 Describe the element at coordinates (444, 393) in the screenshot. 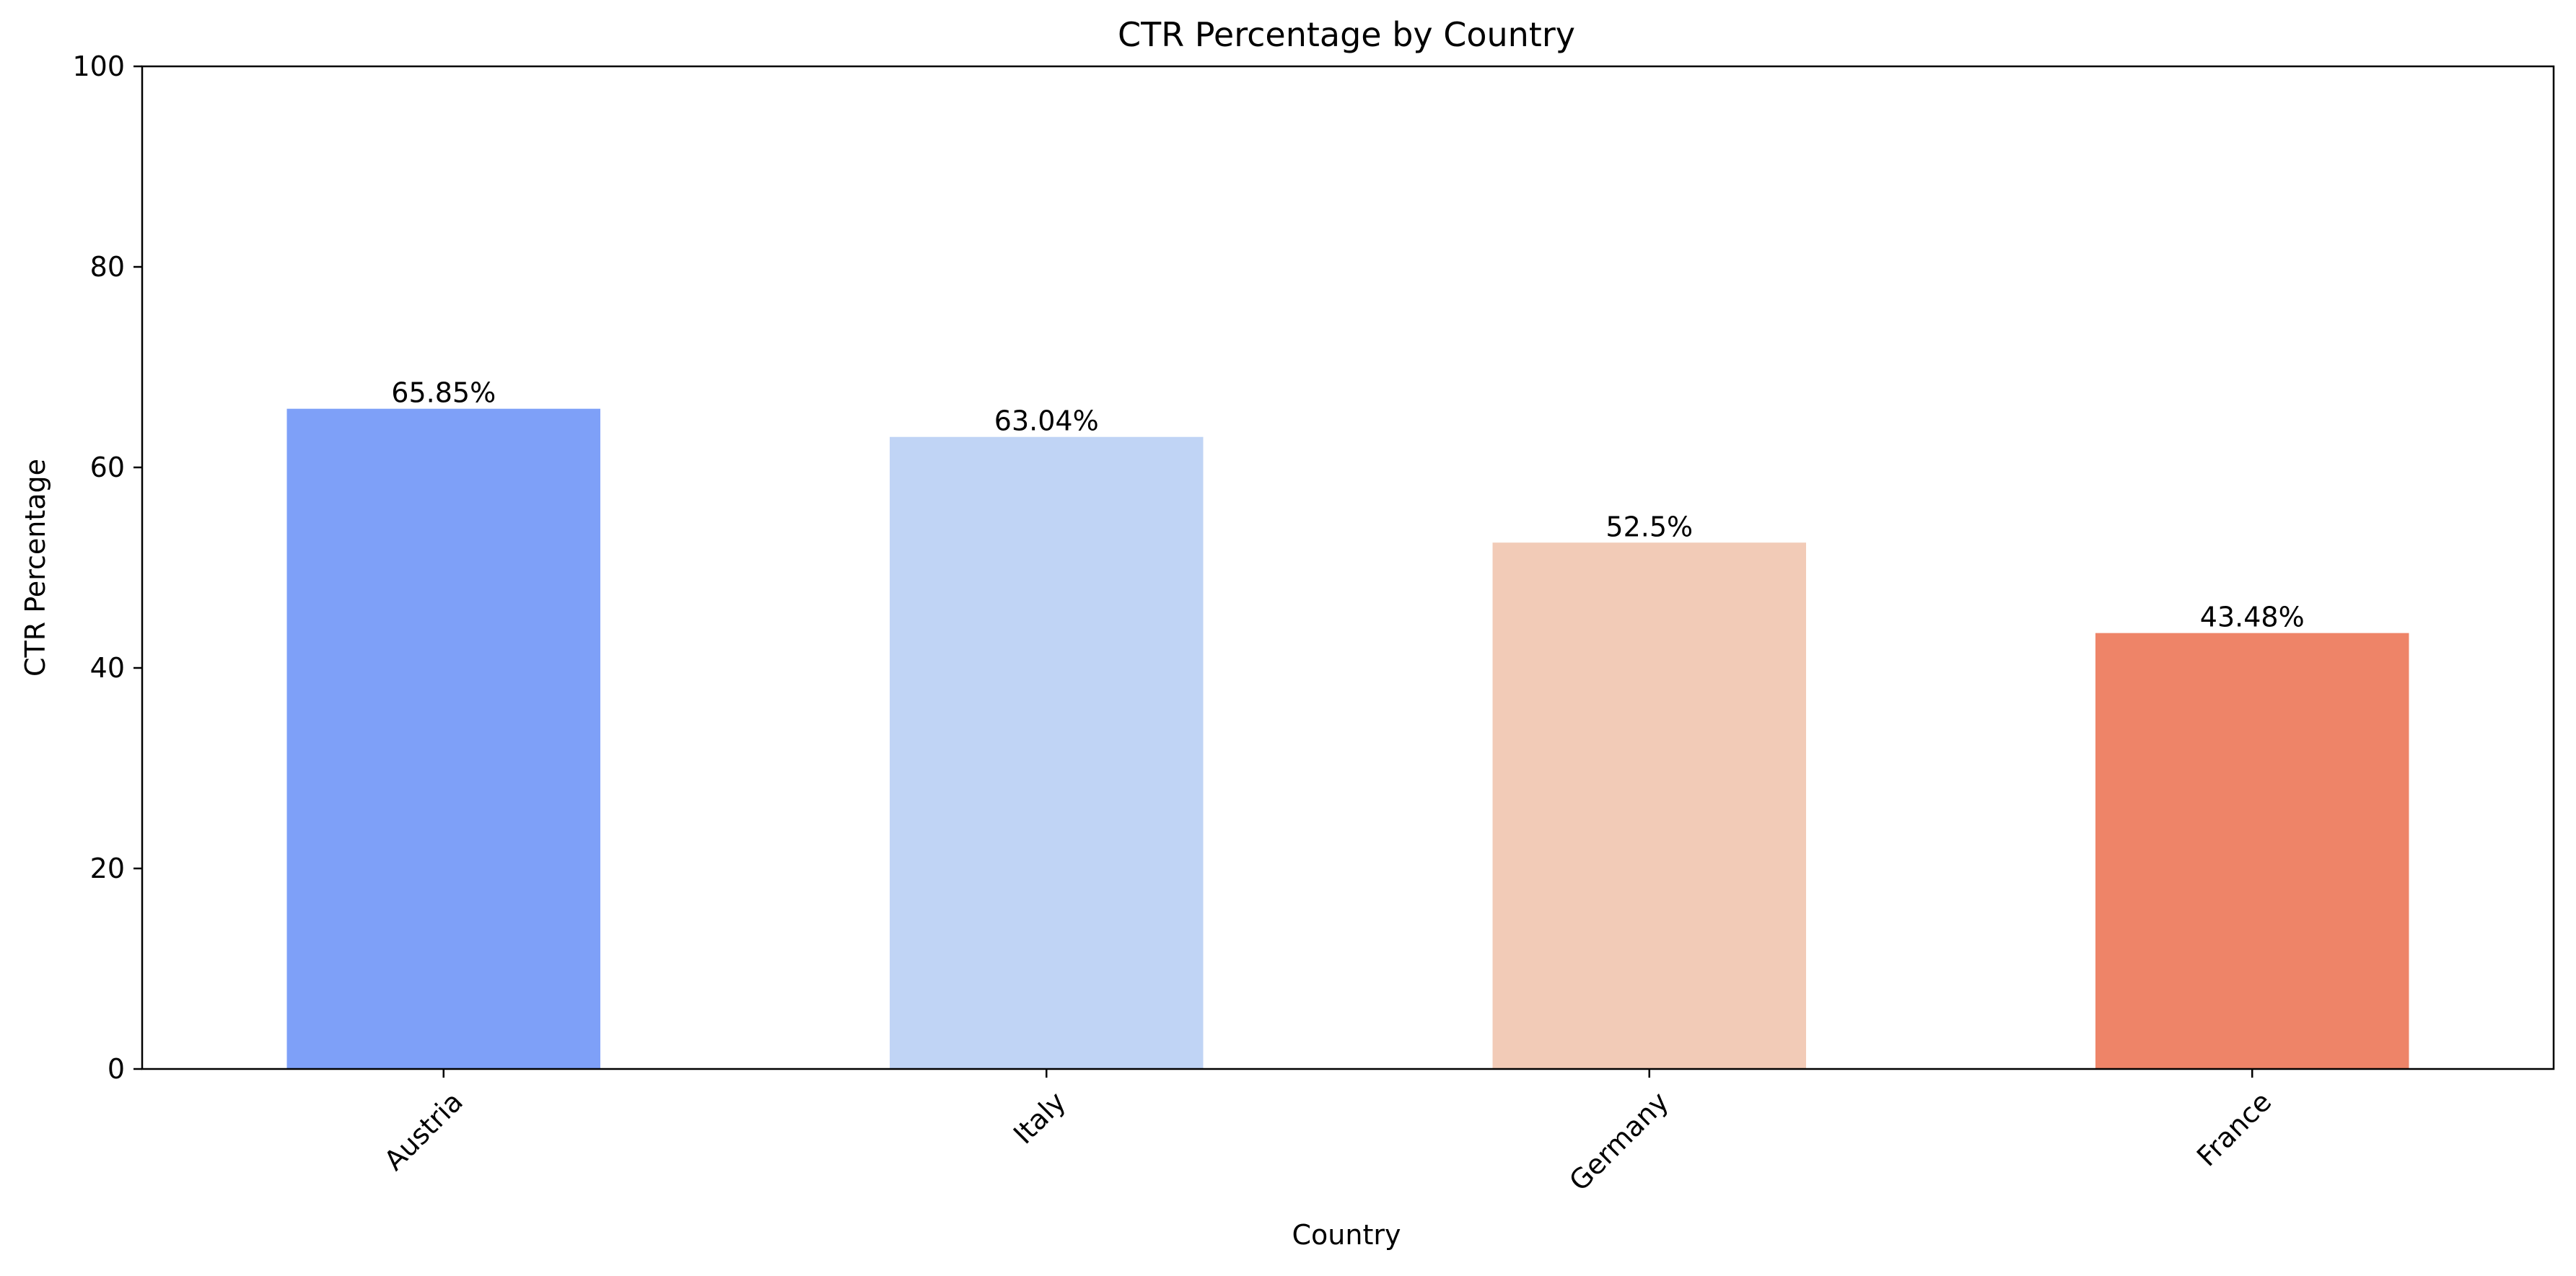

I see `value-label-austria: 65.85%` at that location.